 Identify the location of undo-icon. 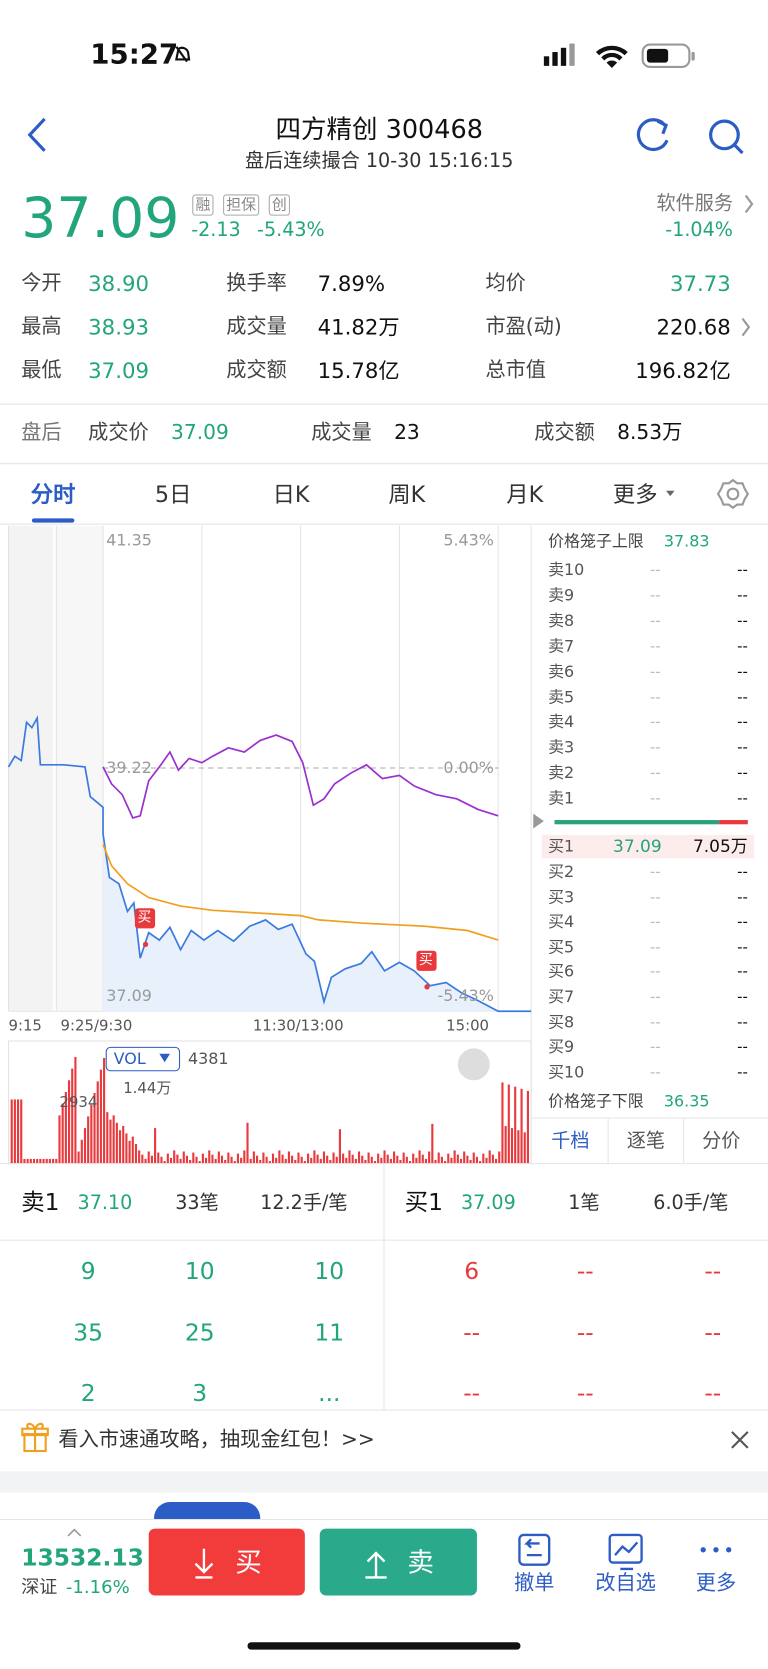
(534, 1549).